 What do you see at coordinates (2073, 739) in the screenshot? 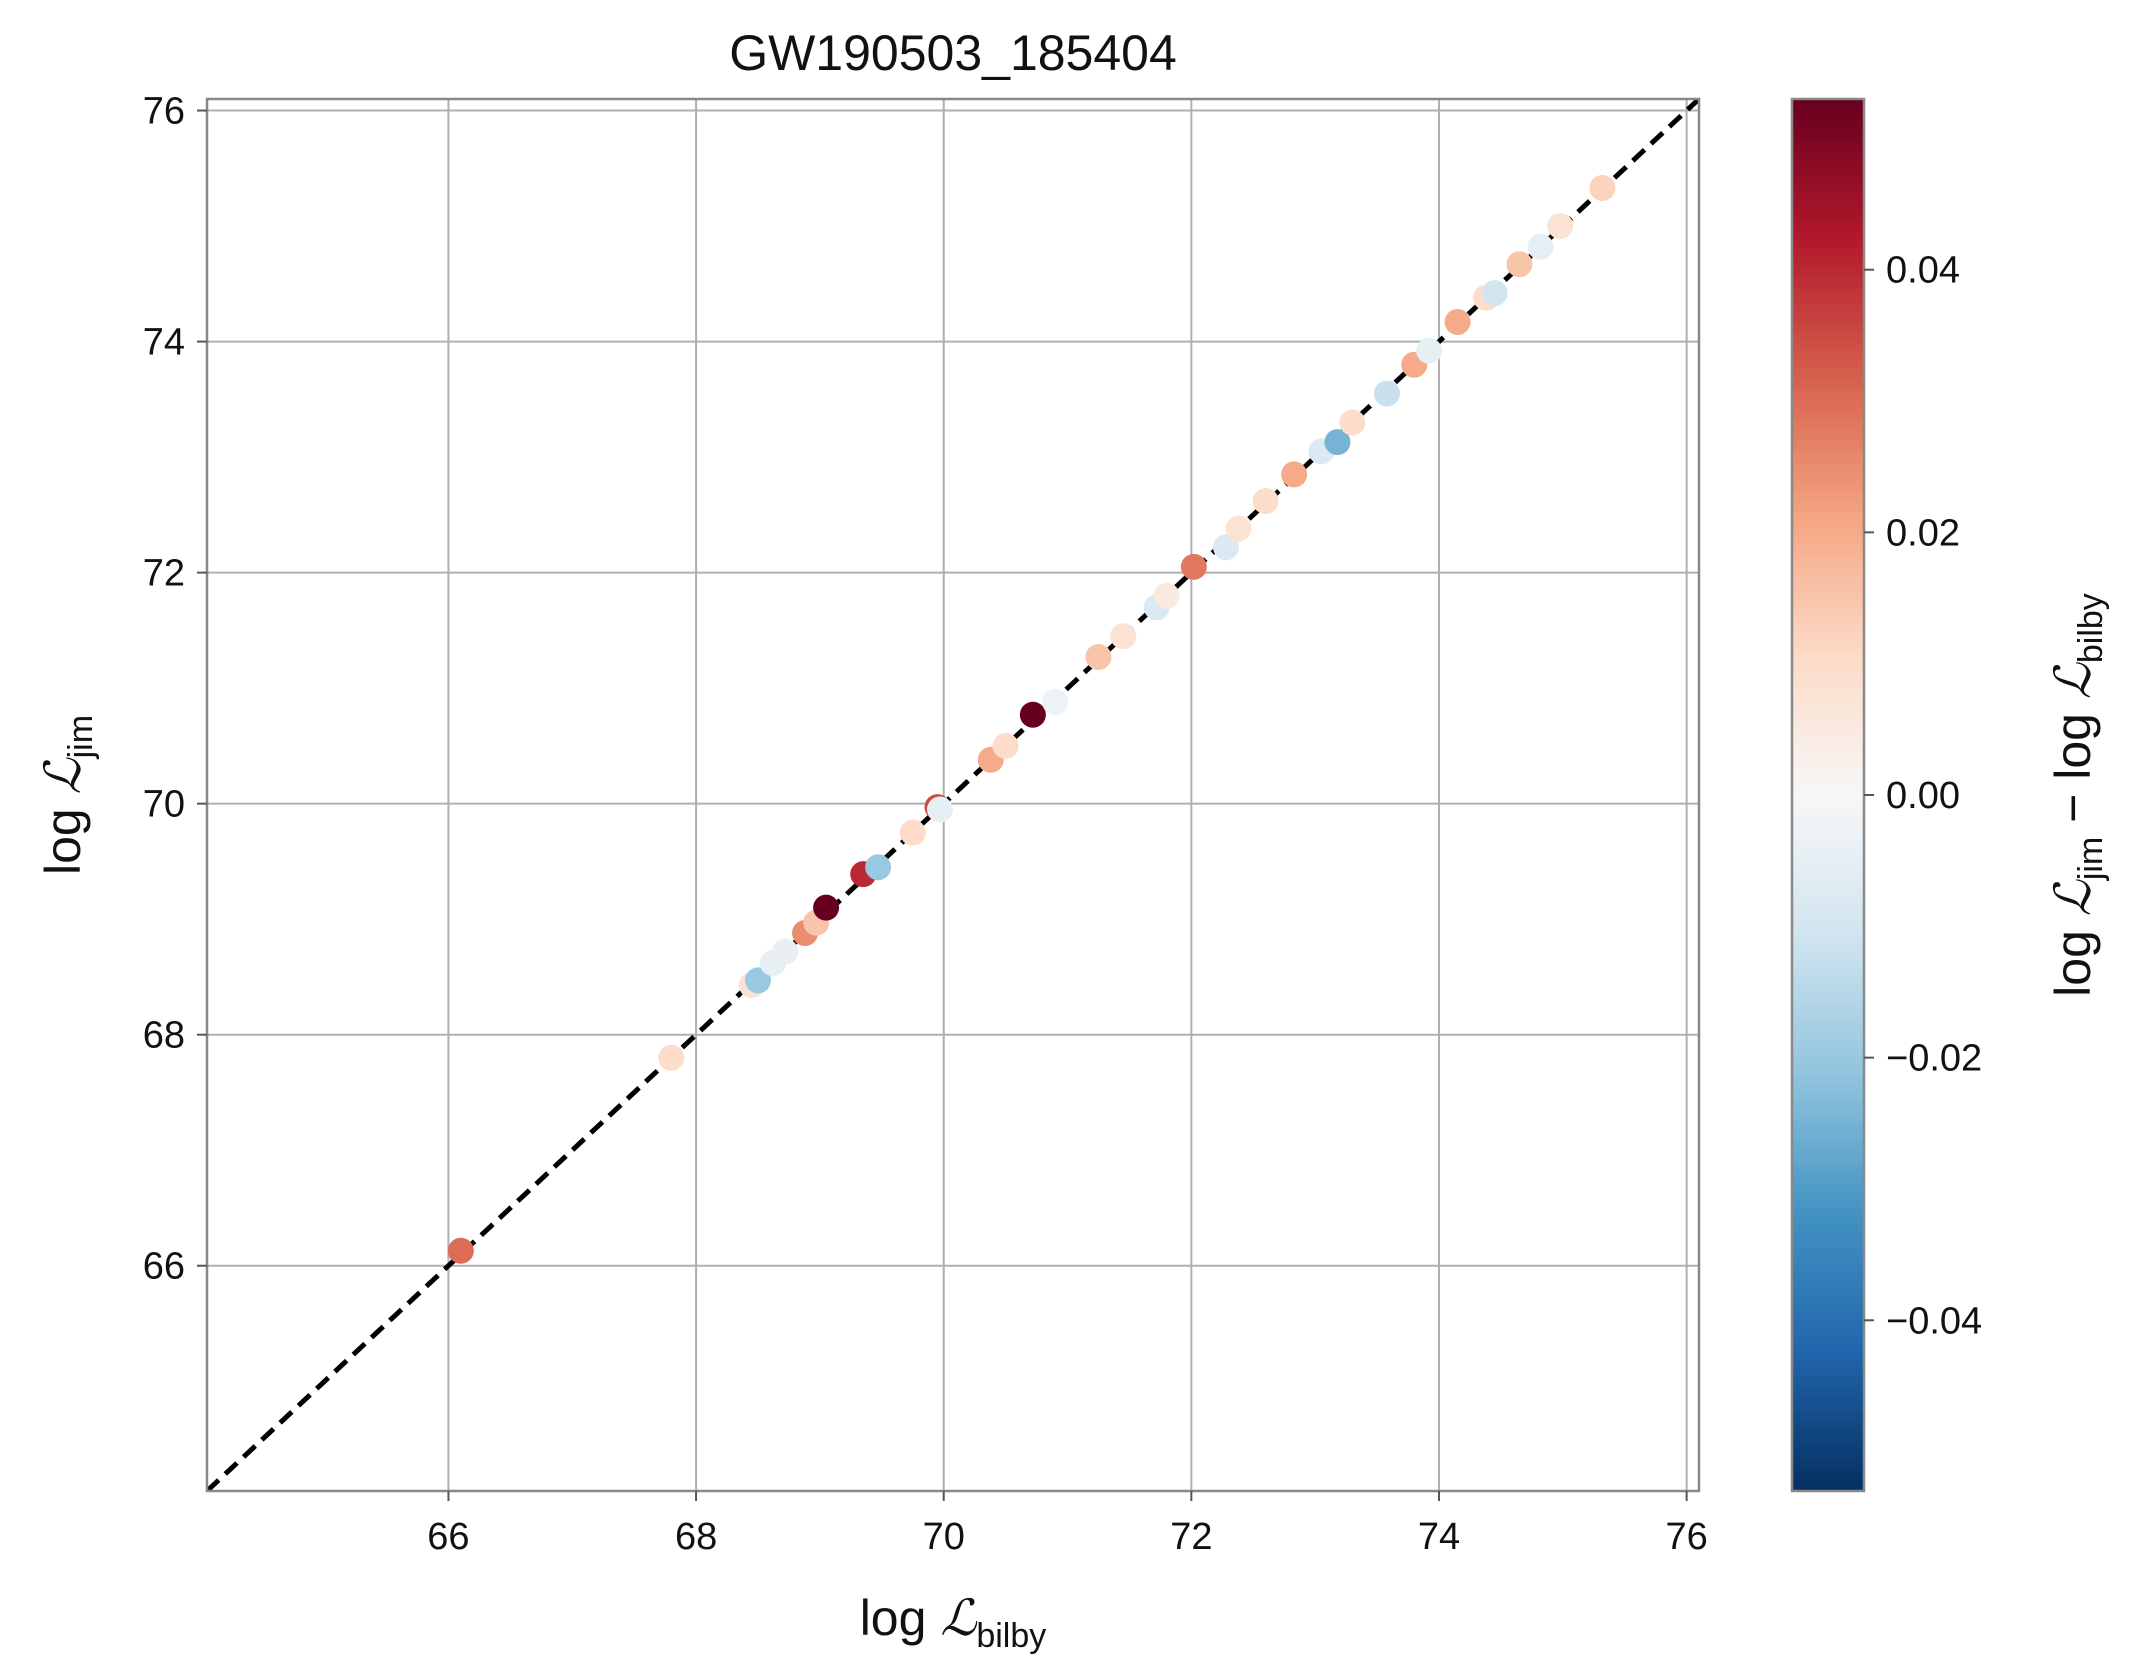
I see `colorbar-label-b-prefix: log` at bounding box center [2073, 739].